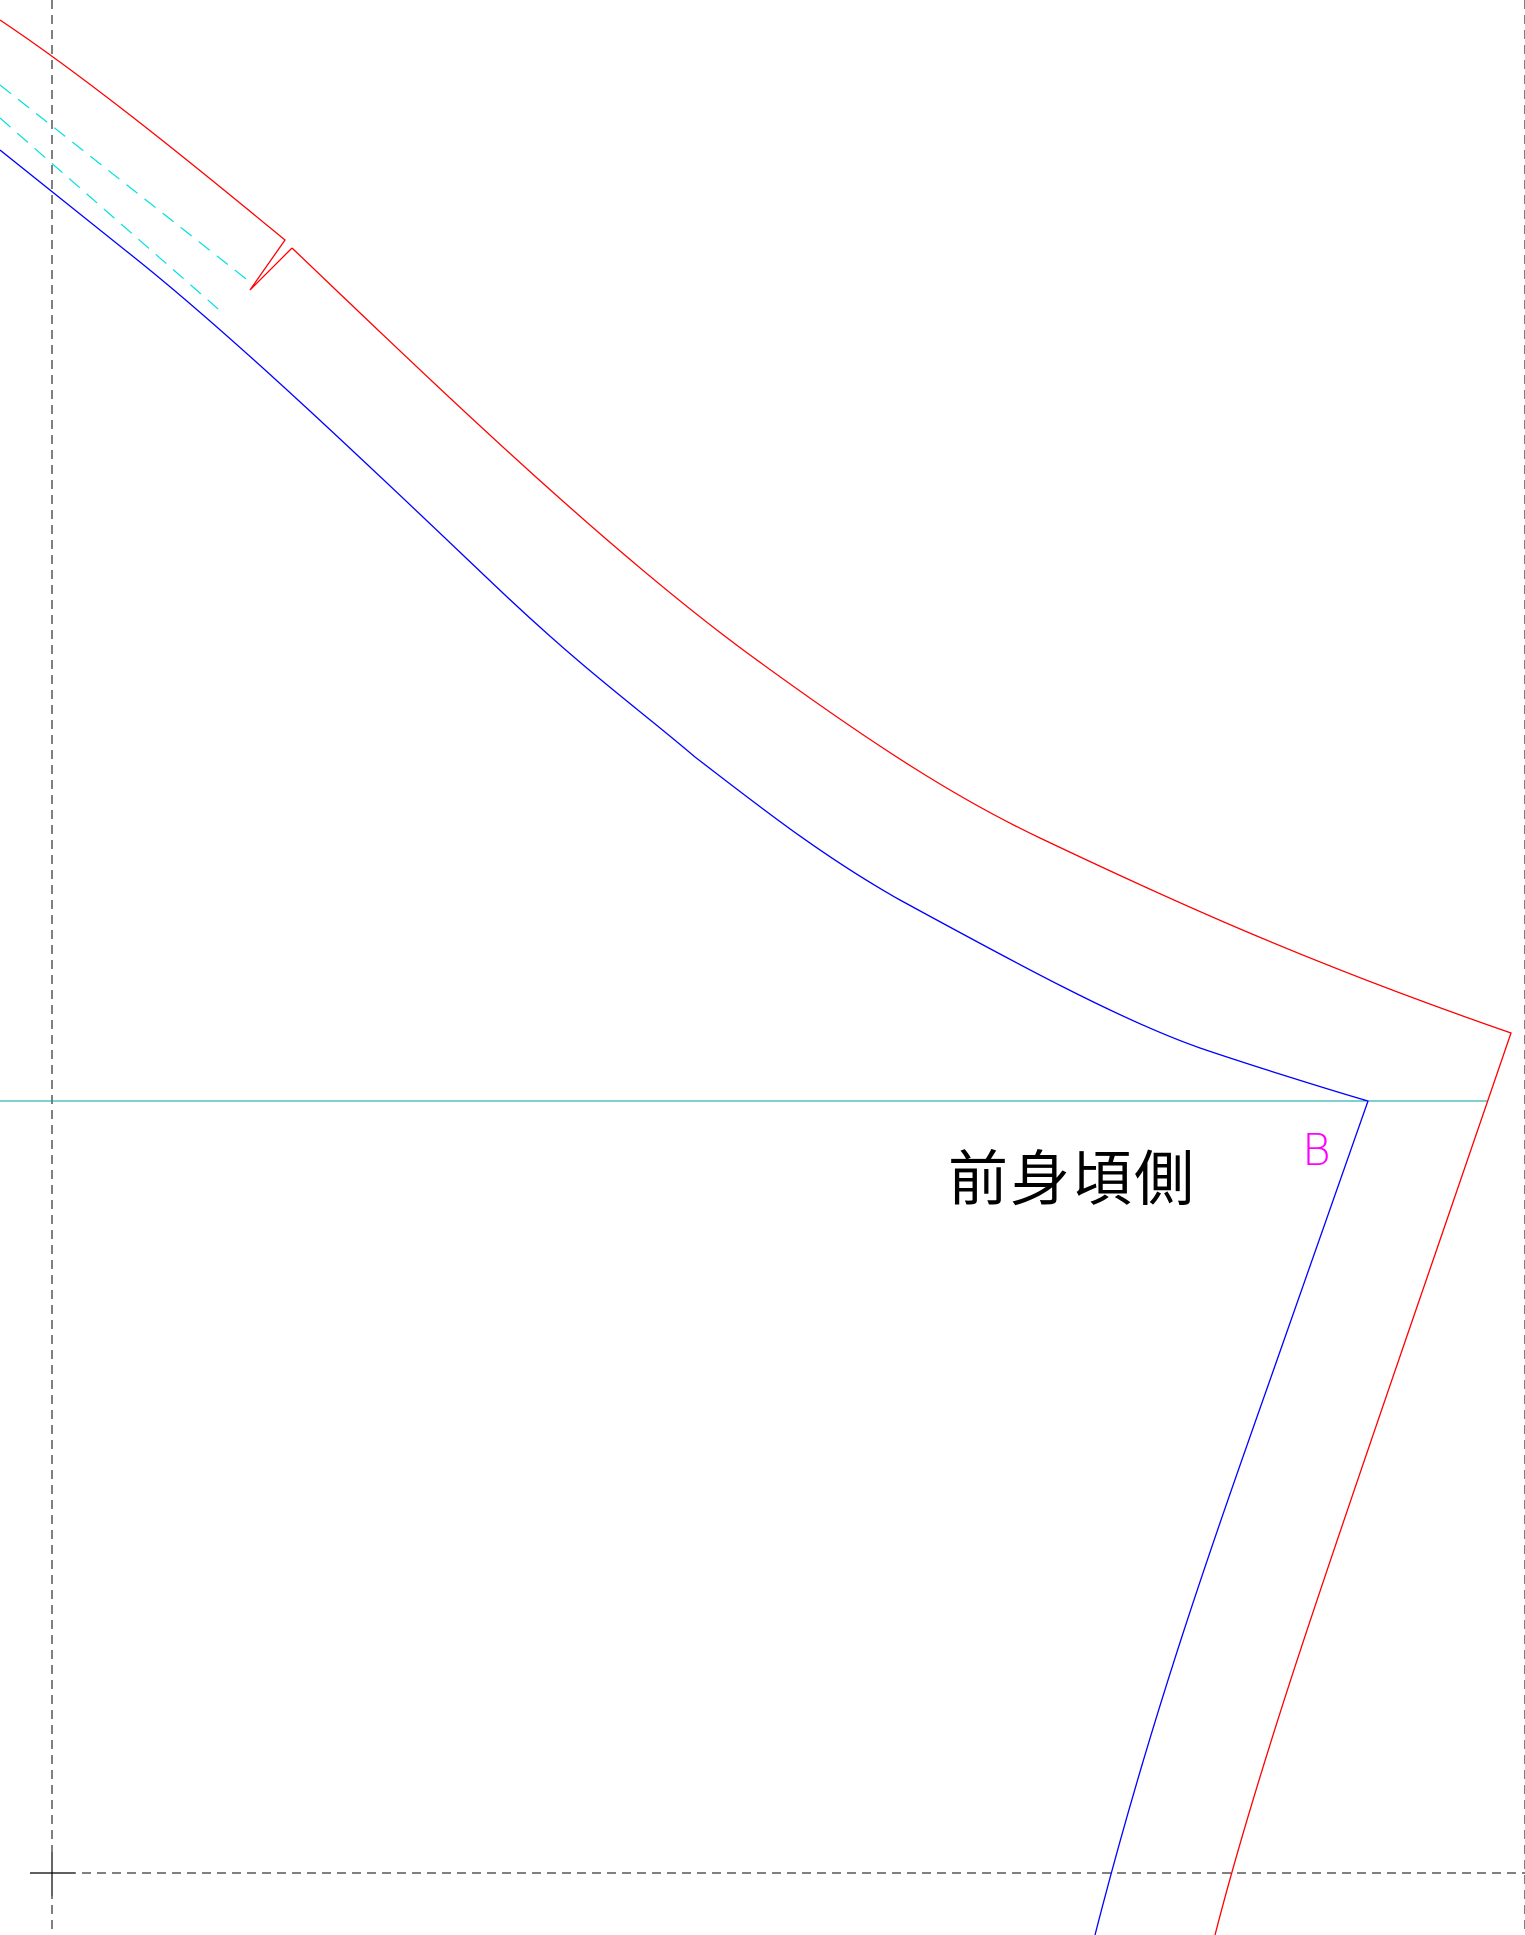 The image size is (1525, 1935). I want to click on pattern-piece-label: 前身頃側, so click(1072, 1180).